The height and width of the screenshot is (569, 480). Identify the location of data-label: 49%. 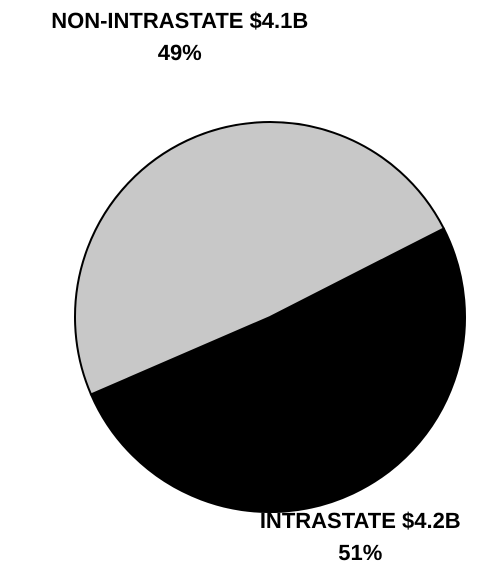
(180, 52).